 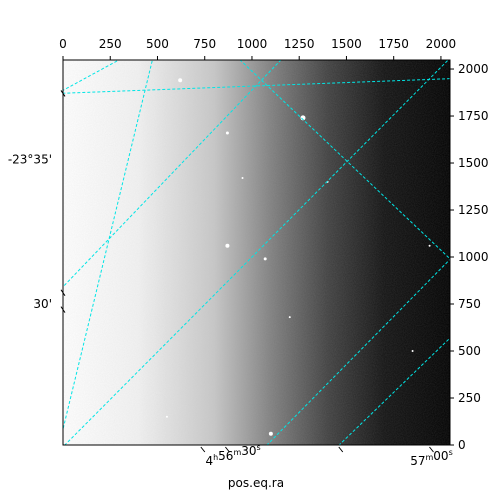 I want to click on y-tick-label: 0, so click(x=462, y=445).